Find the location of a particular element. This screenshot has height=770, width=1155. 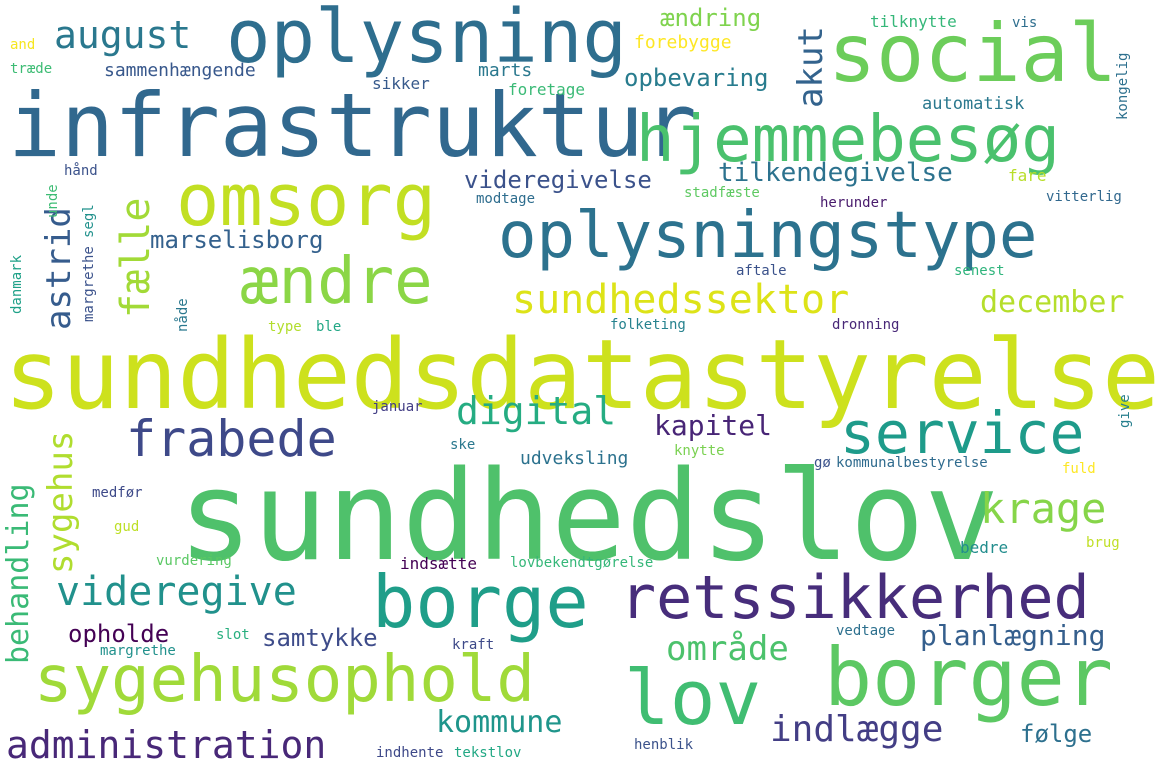

word-service: service is located at coordinates (962, 433).